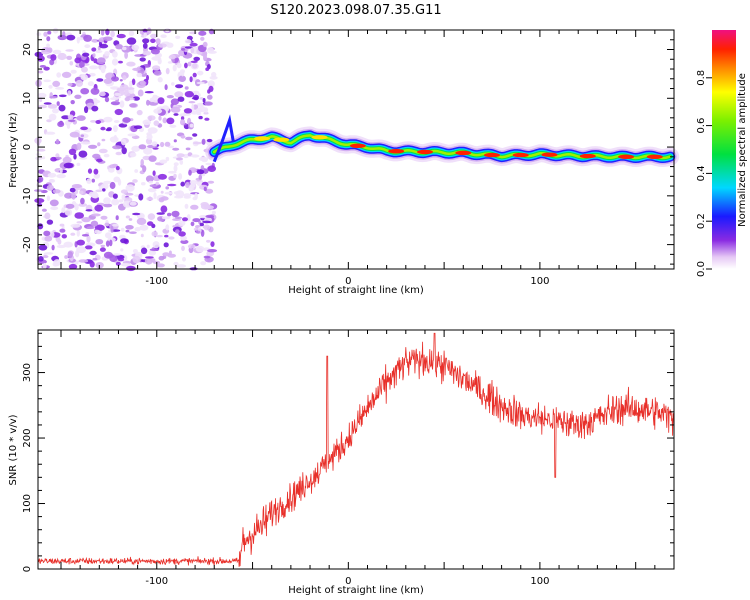 The image size is (750, 600). Describe the element at coordinates (701, 173) in the screenshot. I see `colorbar-tick-label: 0.4` at that location.